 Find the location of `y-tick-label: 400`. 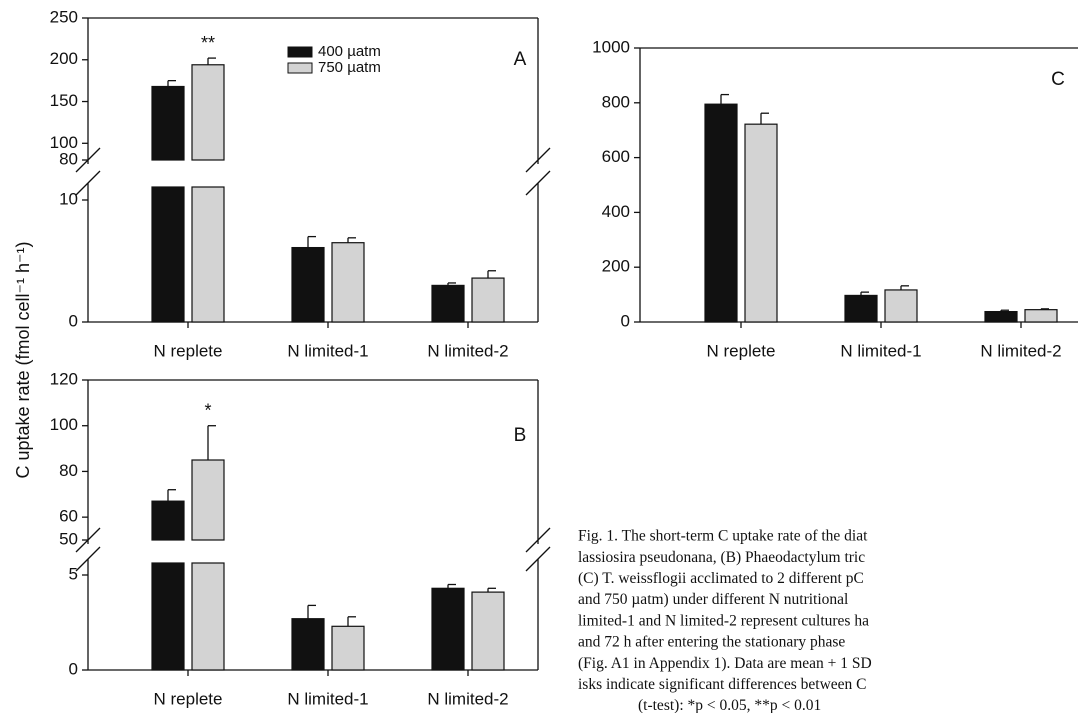

y-tick-label: 400 is located at coordinates (616, 211).